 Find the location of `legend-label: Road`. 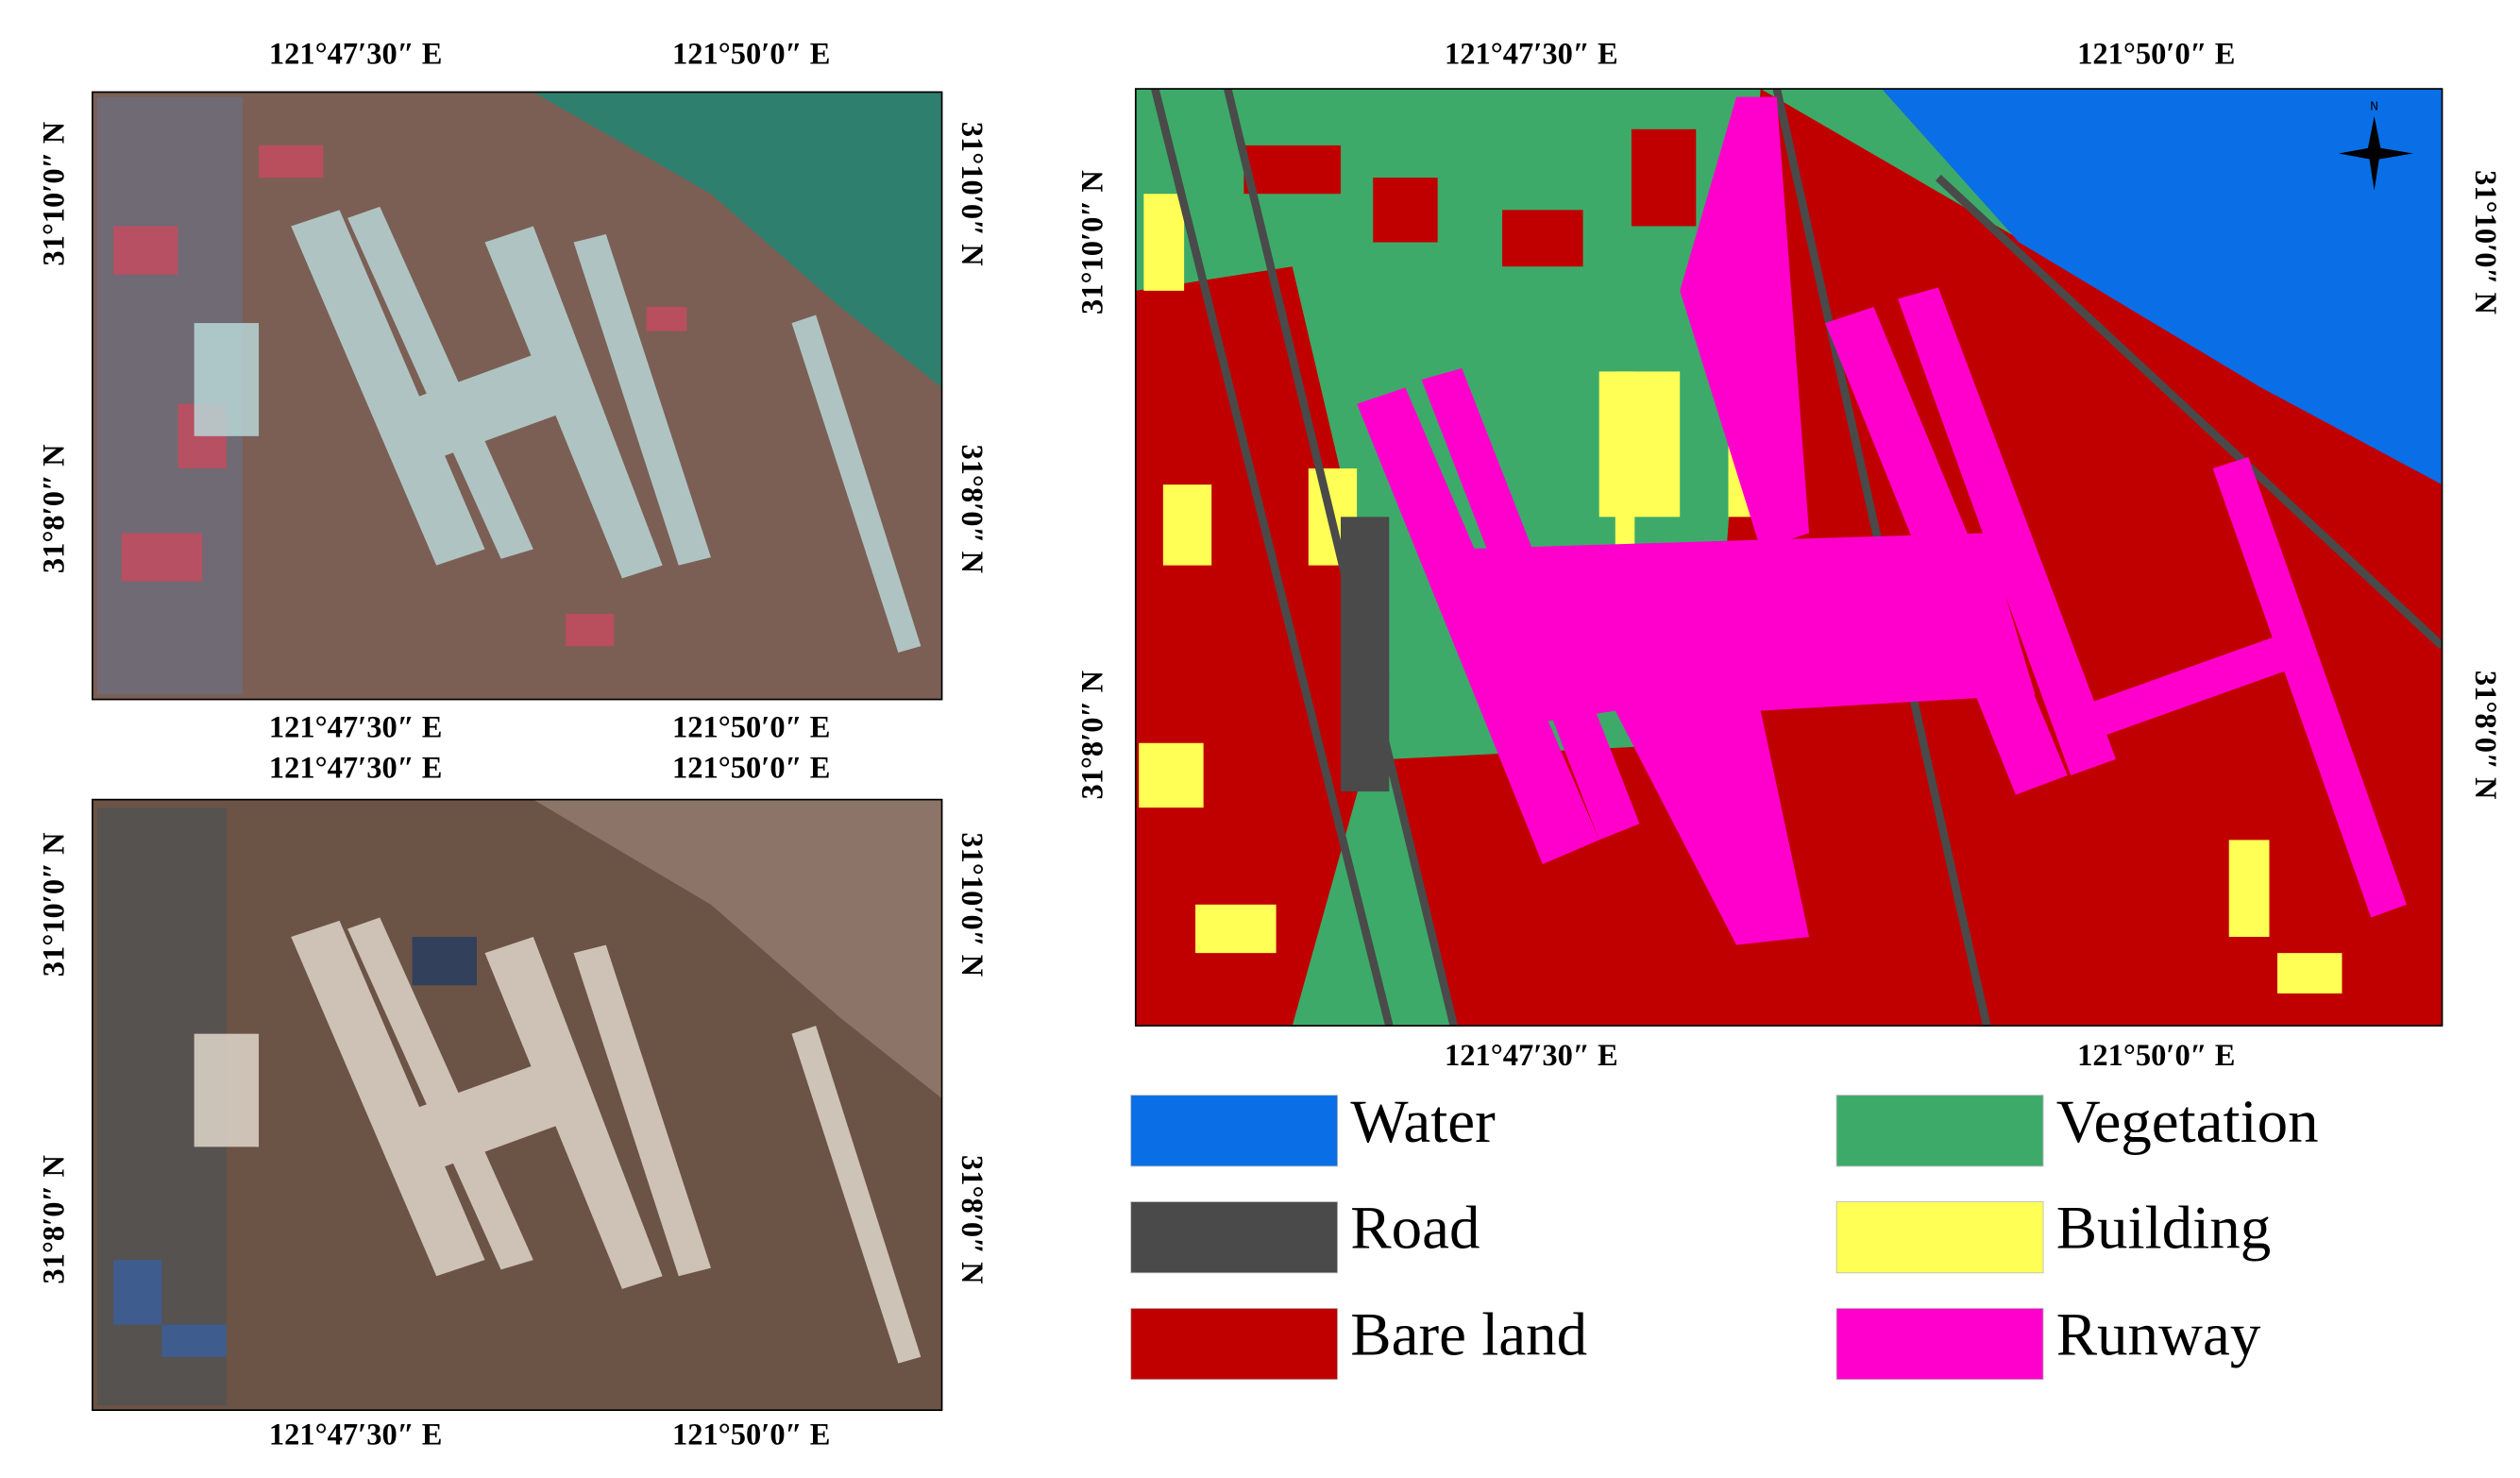

legend-label: Road is located at coordinates (1415, 1229).